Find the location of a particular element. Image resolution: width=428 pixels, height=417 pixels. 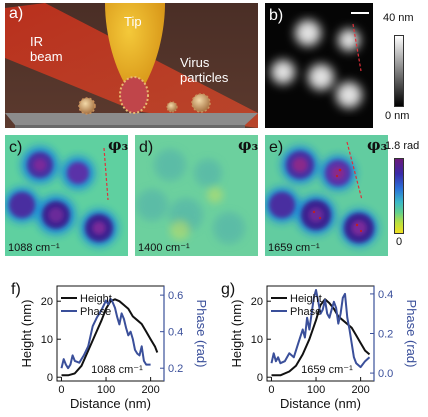

afm-tip is located at coordinates (135, 50).